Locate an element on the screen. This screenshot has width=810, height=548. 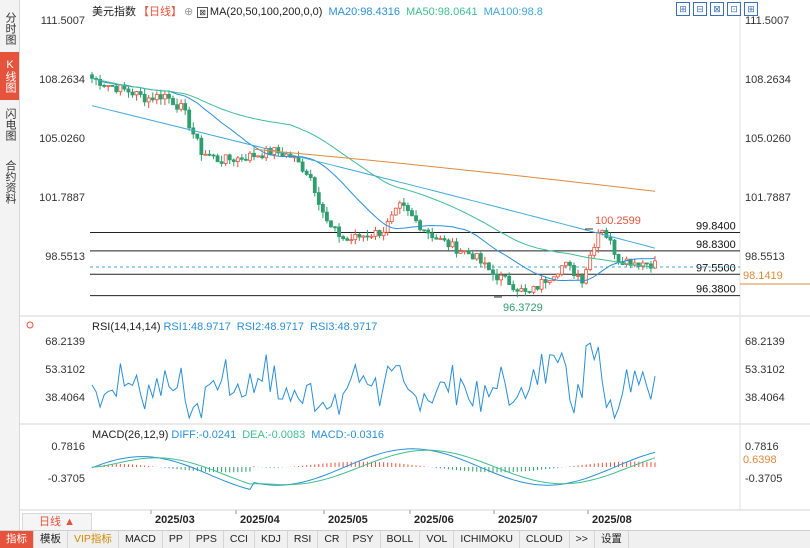
zoom-in-icon: ⊞ is located at coordinates (683, 9).